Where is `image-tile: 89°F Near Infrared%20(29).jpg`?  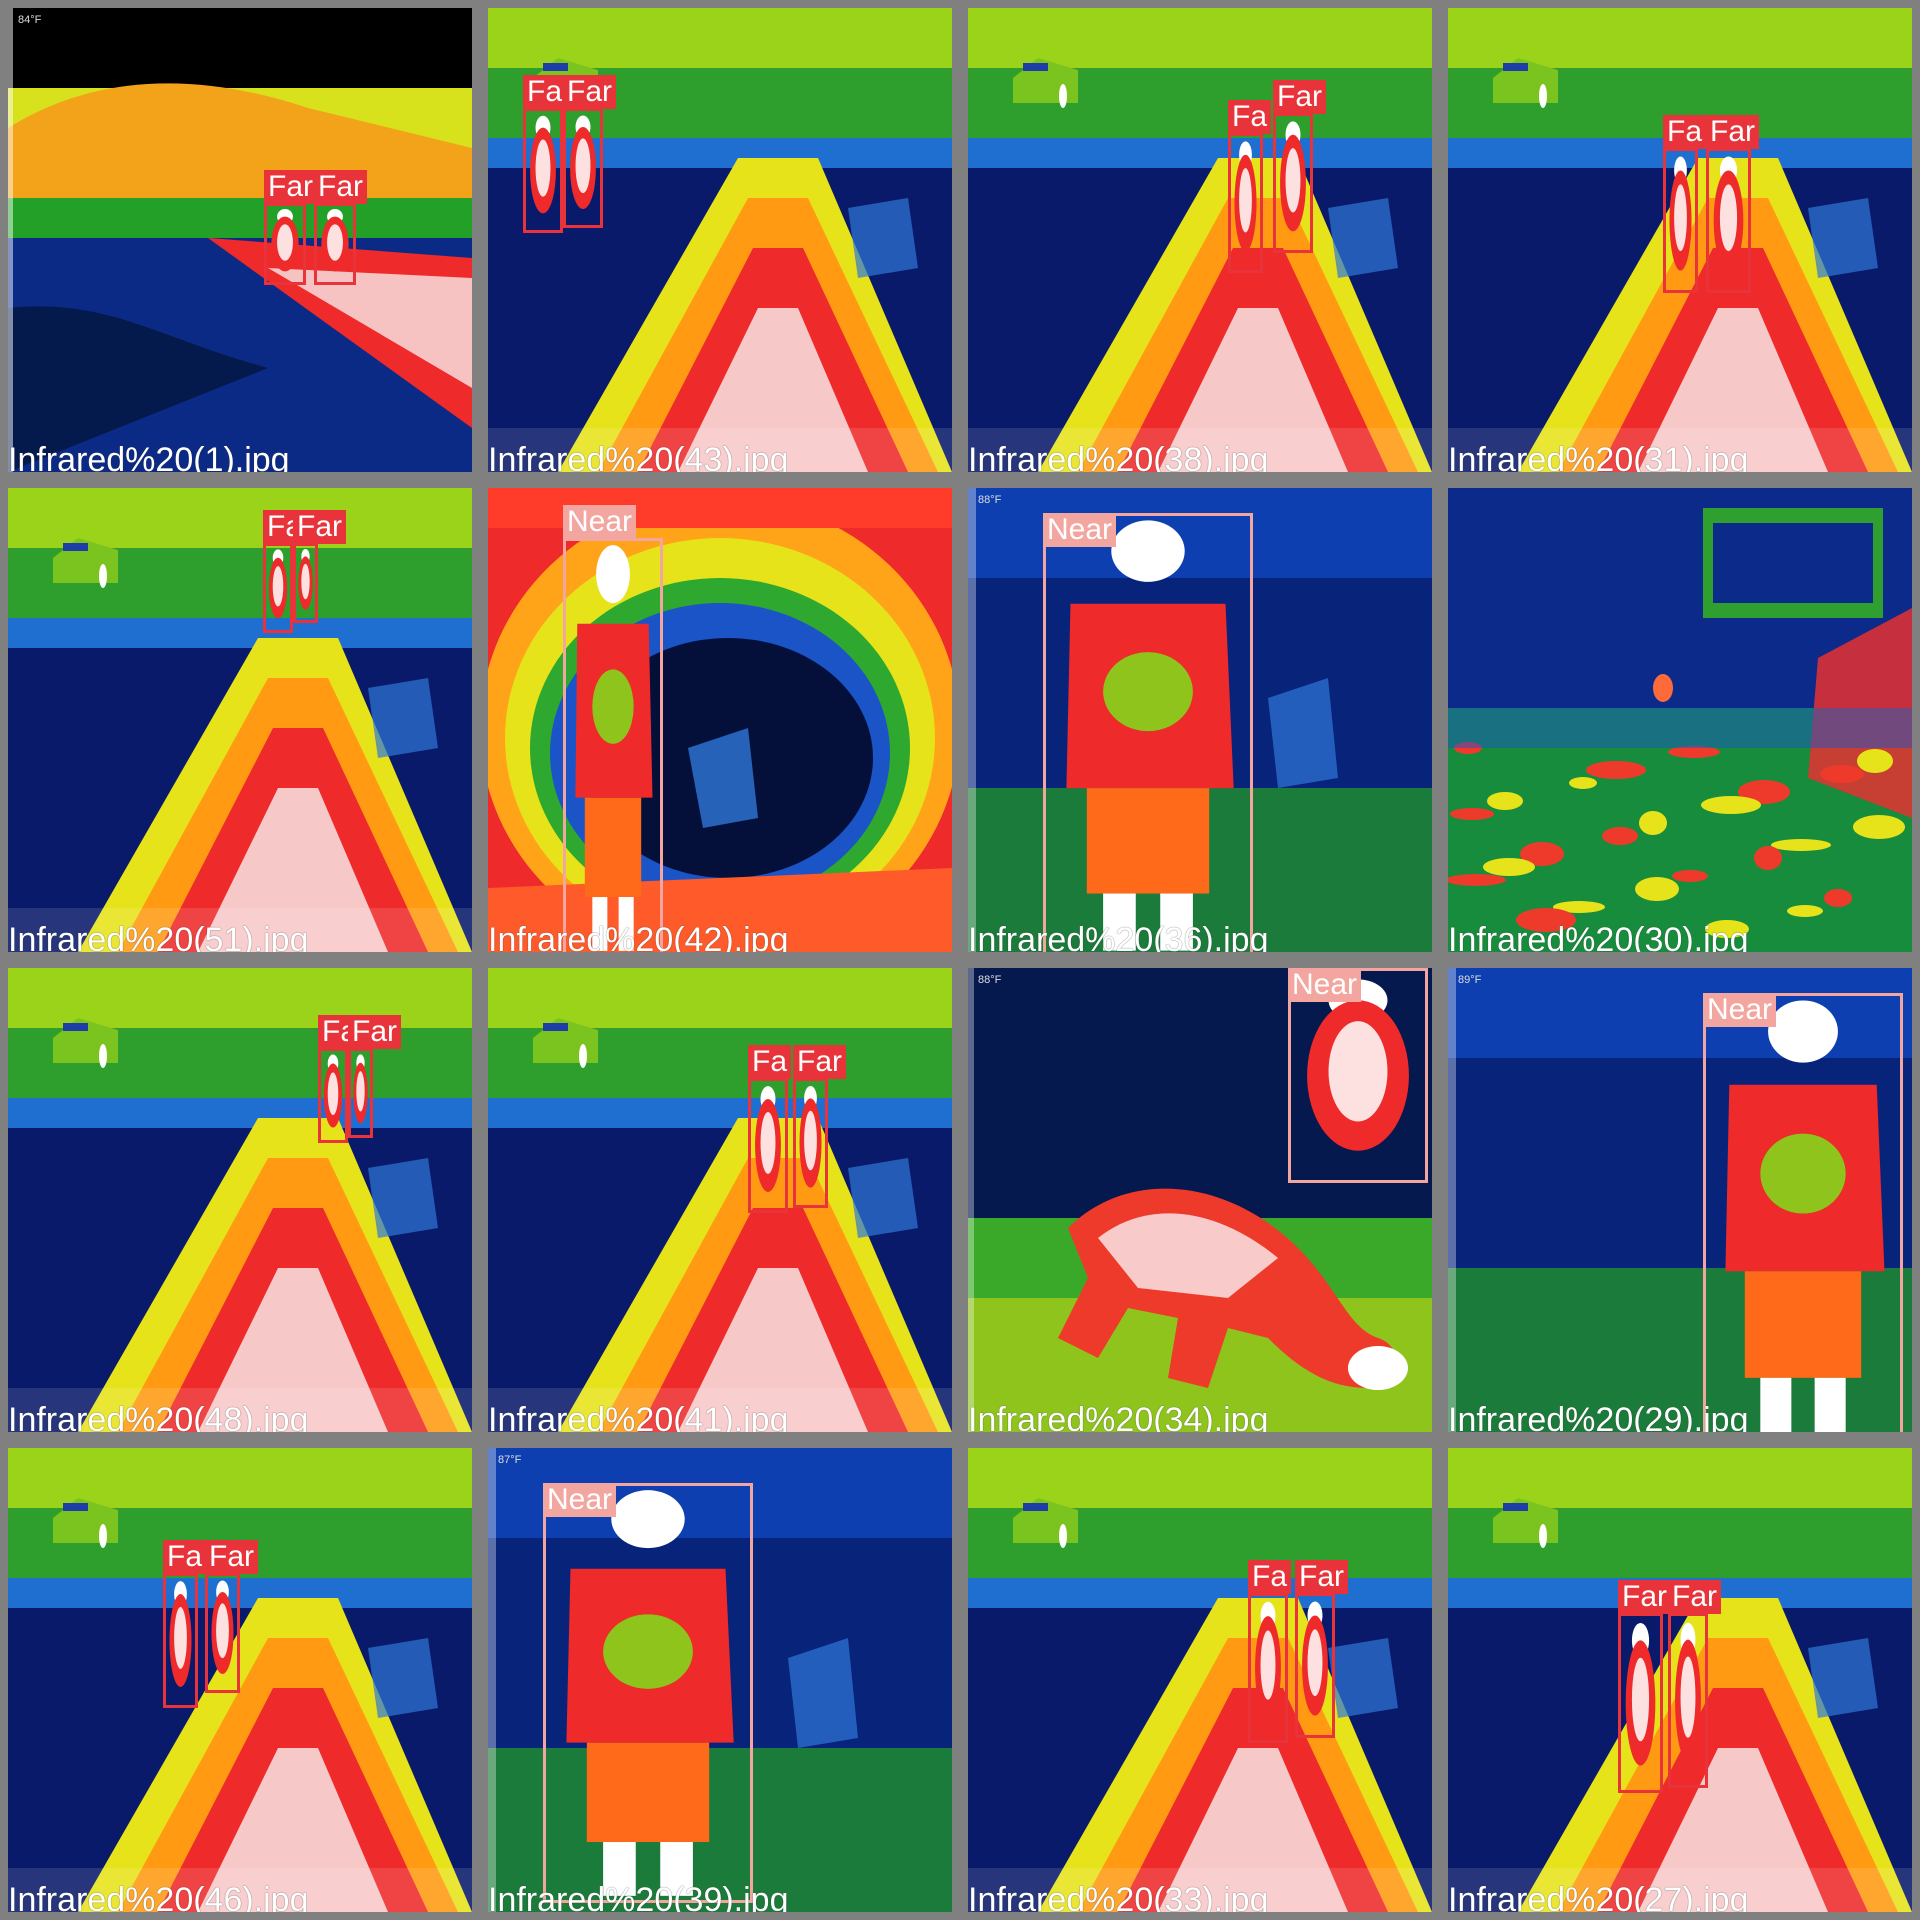 image-tile: 89°F Near Infrared%20(29).jpg is located at coordinates (1680, 1200).